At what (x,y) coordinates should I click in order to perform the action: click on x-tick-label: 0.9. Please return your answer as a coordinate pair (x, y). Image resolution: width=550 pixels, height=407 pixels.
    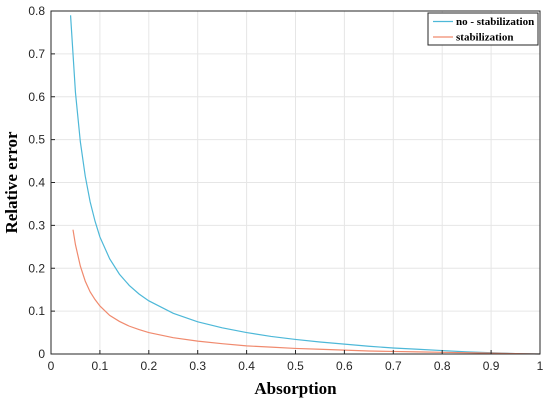
    Looking at the image, I should click on (491, 366).